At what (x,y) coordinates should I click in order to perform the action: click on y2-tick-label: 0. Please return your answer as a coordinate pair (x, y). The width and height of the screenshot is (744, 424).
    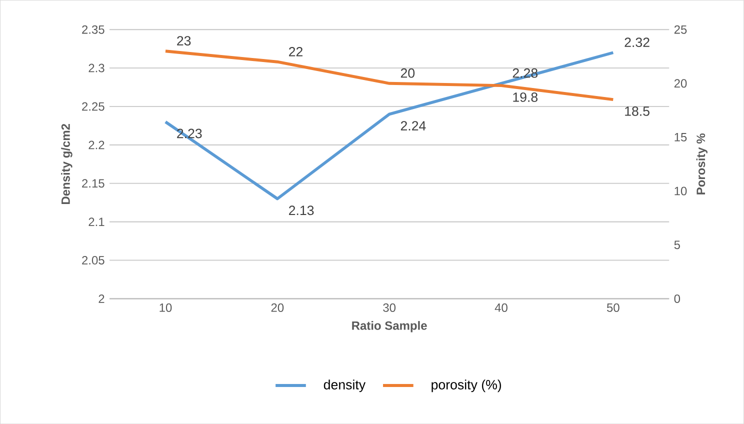
    Looking at the image, I should click on (677, 298).